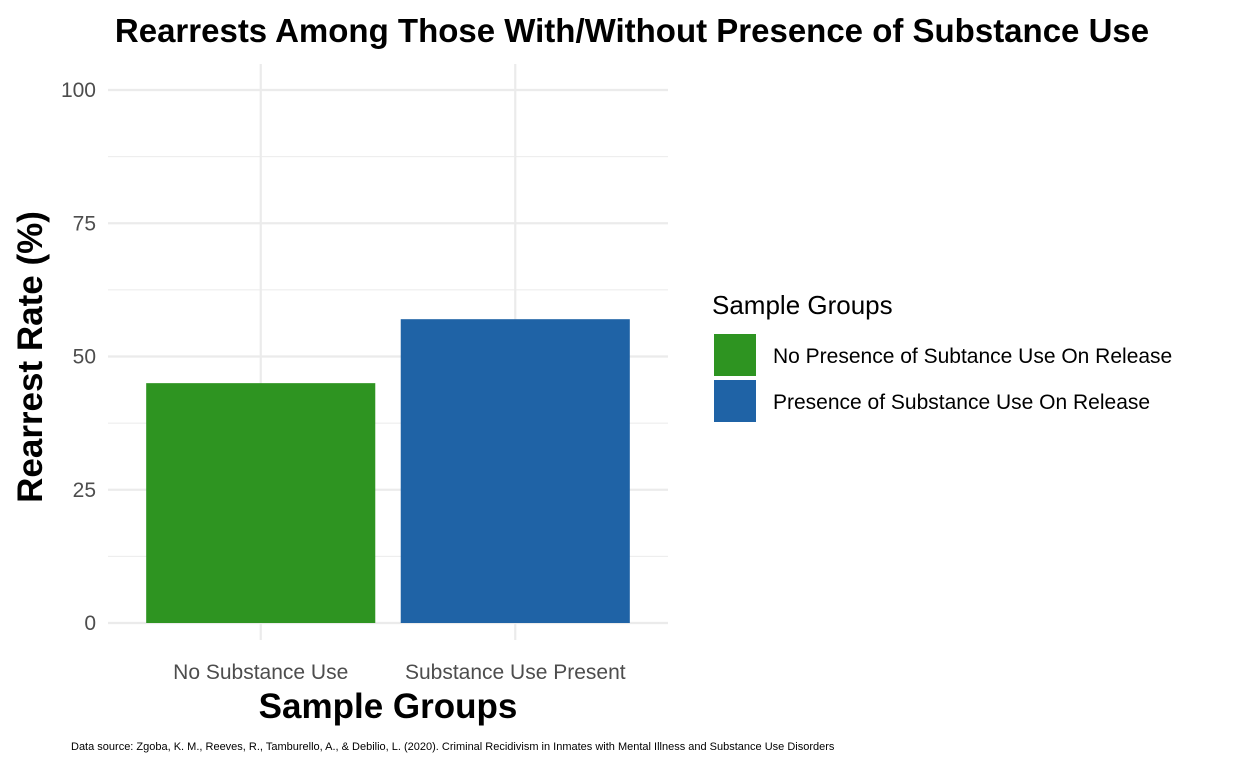 Image resolution: width=1248 pixels, height=768 pixels. I want to click on x-axis-title: Sample Groups, so click(388, 706).